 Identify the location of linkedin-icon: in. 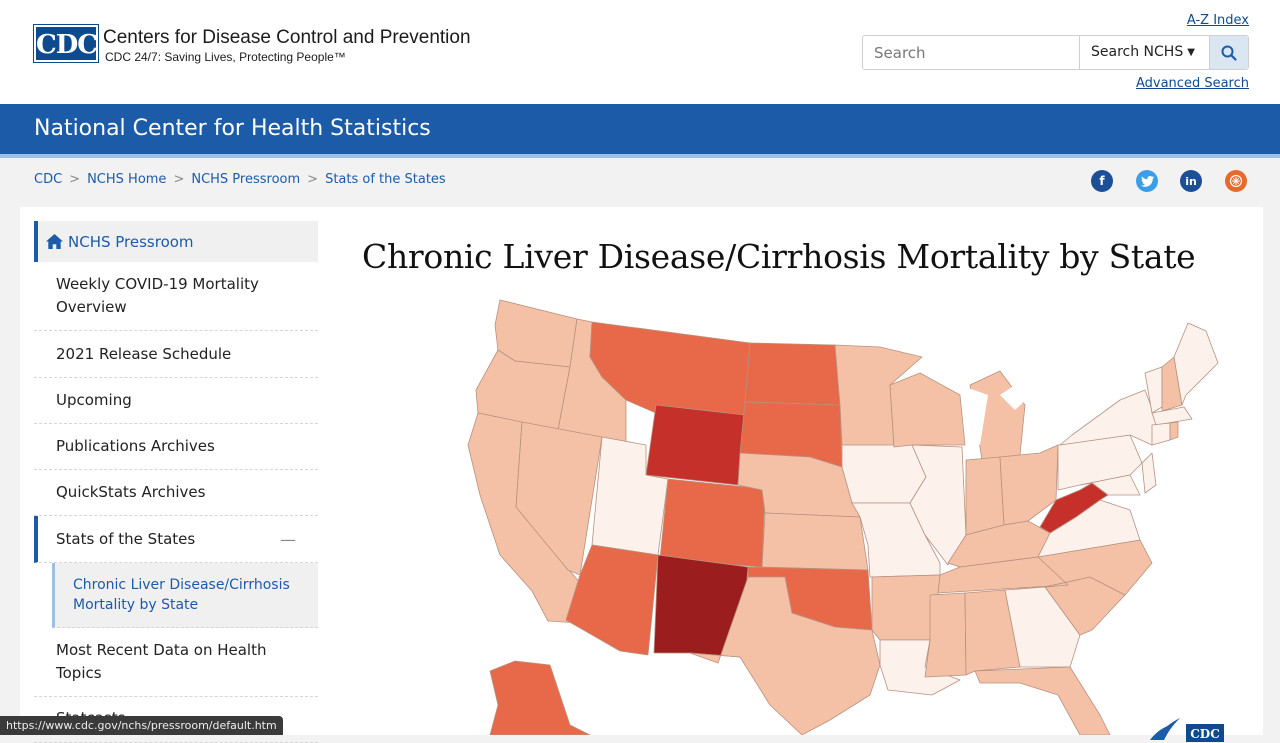
(1191, 181).